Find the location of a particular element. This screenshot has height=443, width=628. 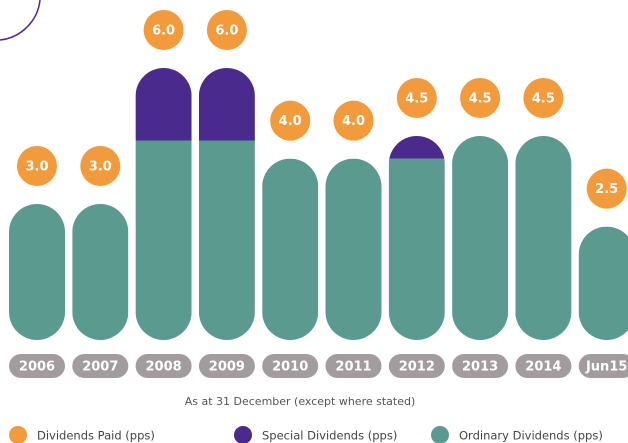

x-tick-label: 2010 is located at coordinates (290, 367).